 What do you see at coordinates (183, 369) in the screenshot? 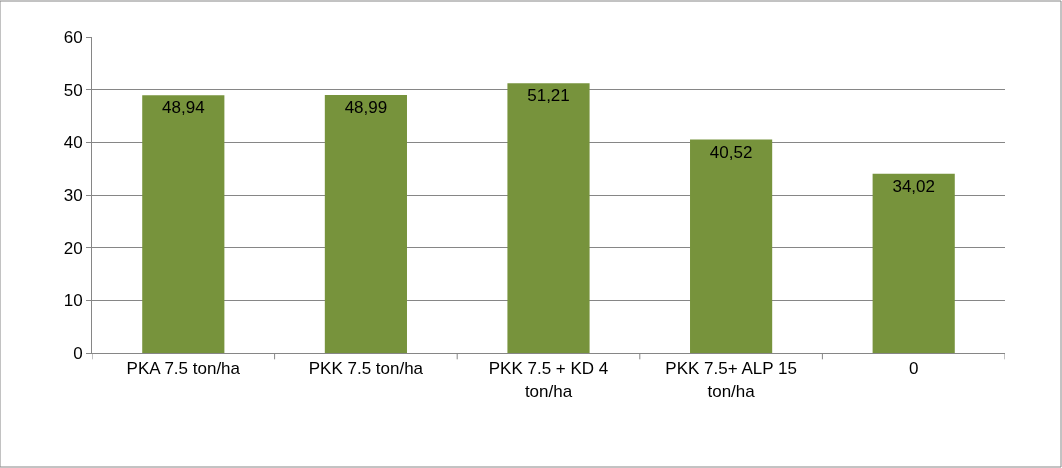
I see `x-tick-label: PKA 7.5 ton/ha` at bounding box center [183, 369].